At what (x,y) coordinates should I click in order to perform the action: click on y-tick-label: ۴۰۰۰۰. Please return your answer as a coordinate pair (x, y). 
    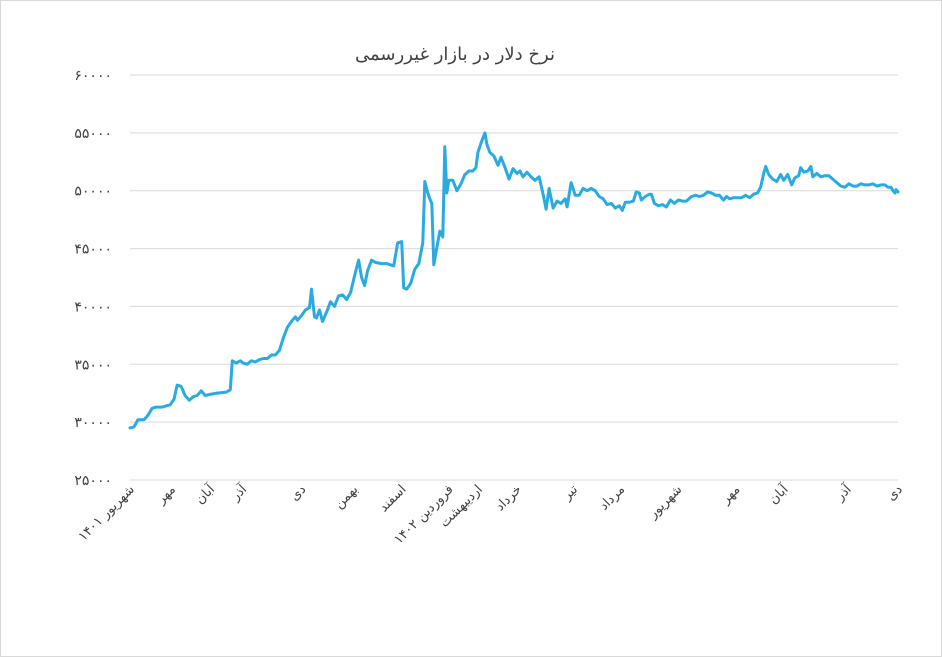
    Looking at the image, I should click on (93, 307).